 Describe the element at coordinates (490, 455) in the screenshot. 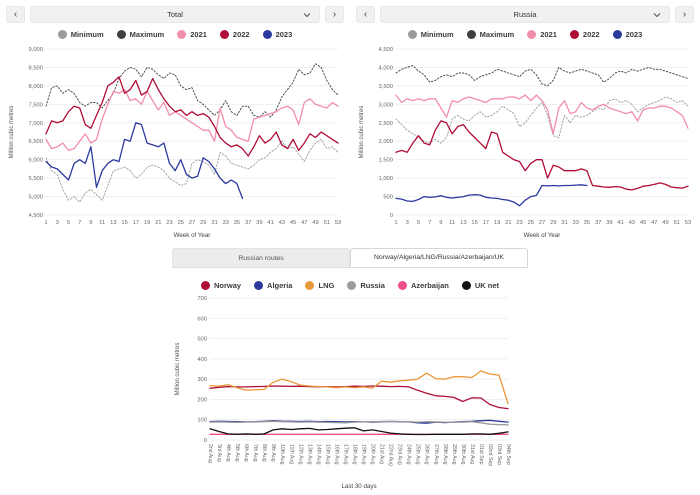

I see `x-tick-label: 02nd Sep` at that location.